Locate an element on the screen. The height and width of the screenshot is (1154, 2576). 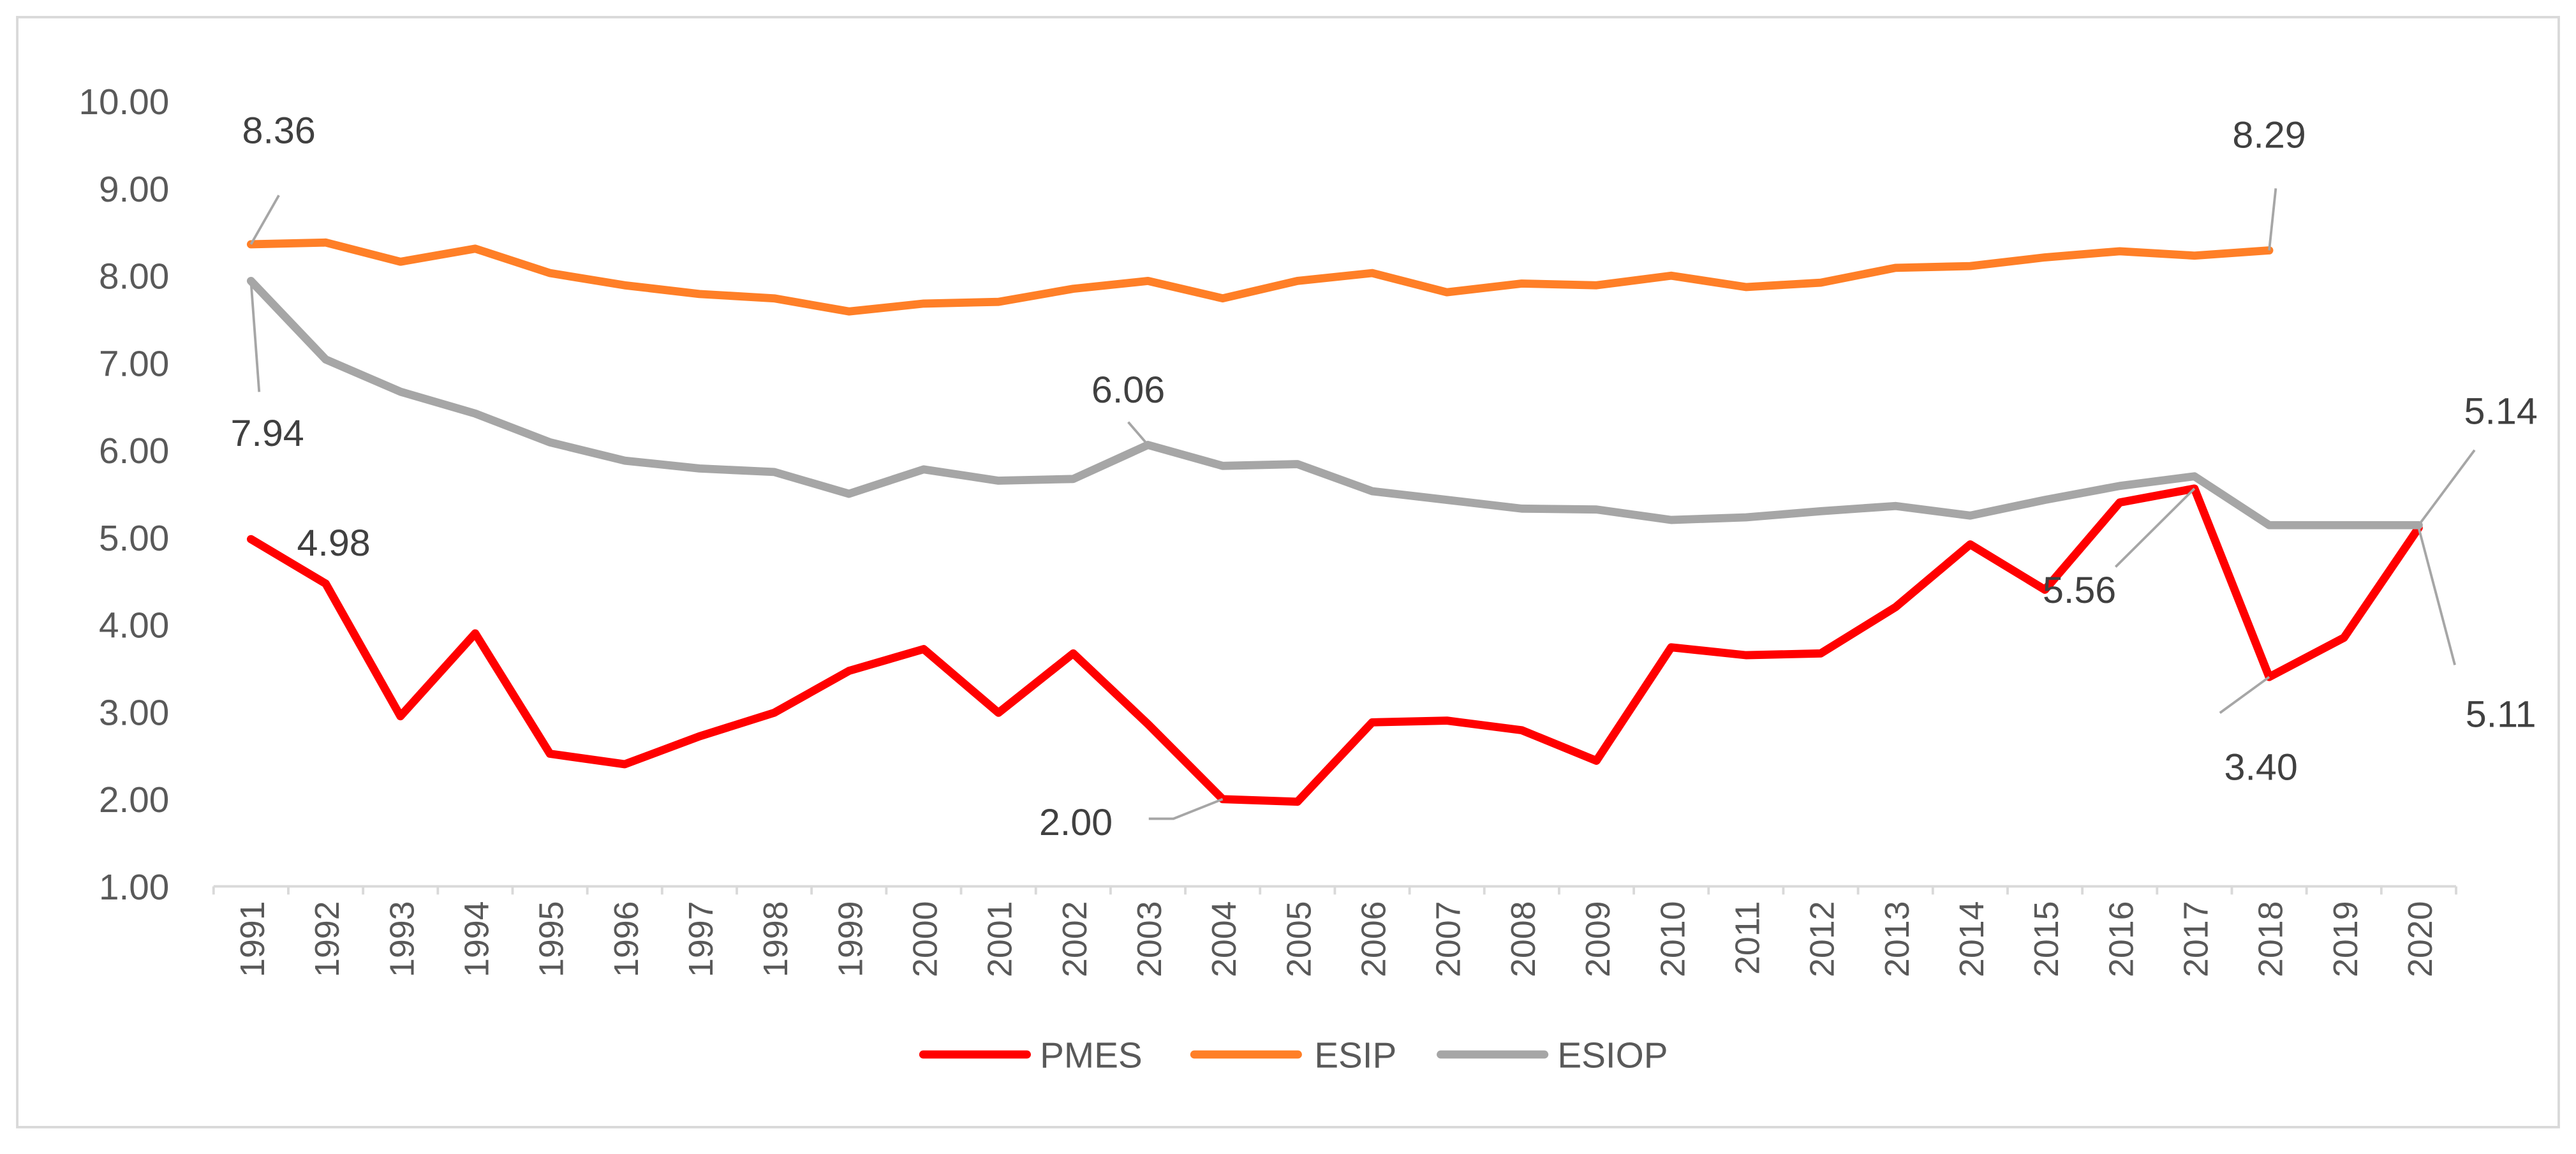
x-tick-label: 2010 is located at coordinates (1673, 939).